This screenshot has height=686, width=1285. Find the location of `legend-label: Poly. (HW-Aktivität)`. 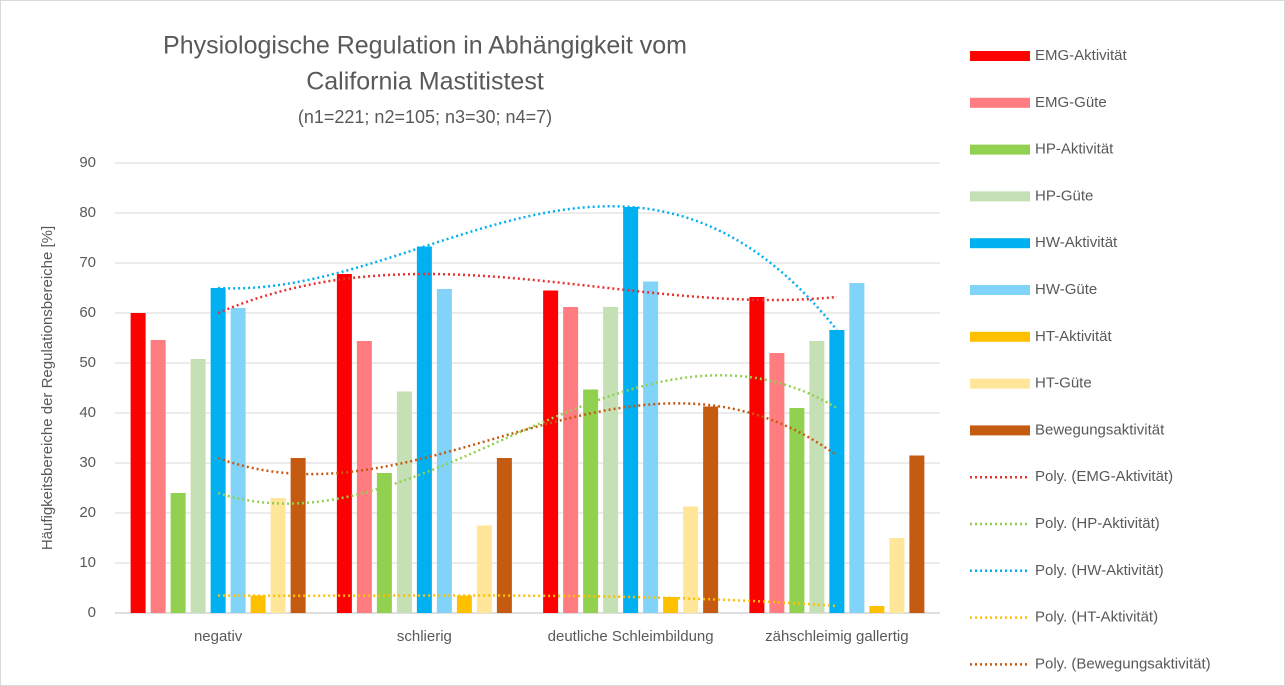

legend-label: Poly. (HW-Aktivität) is located at coordinates (1099, 570).